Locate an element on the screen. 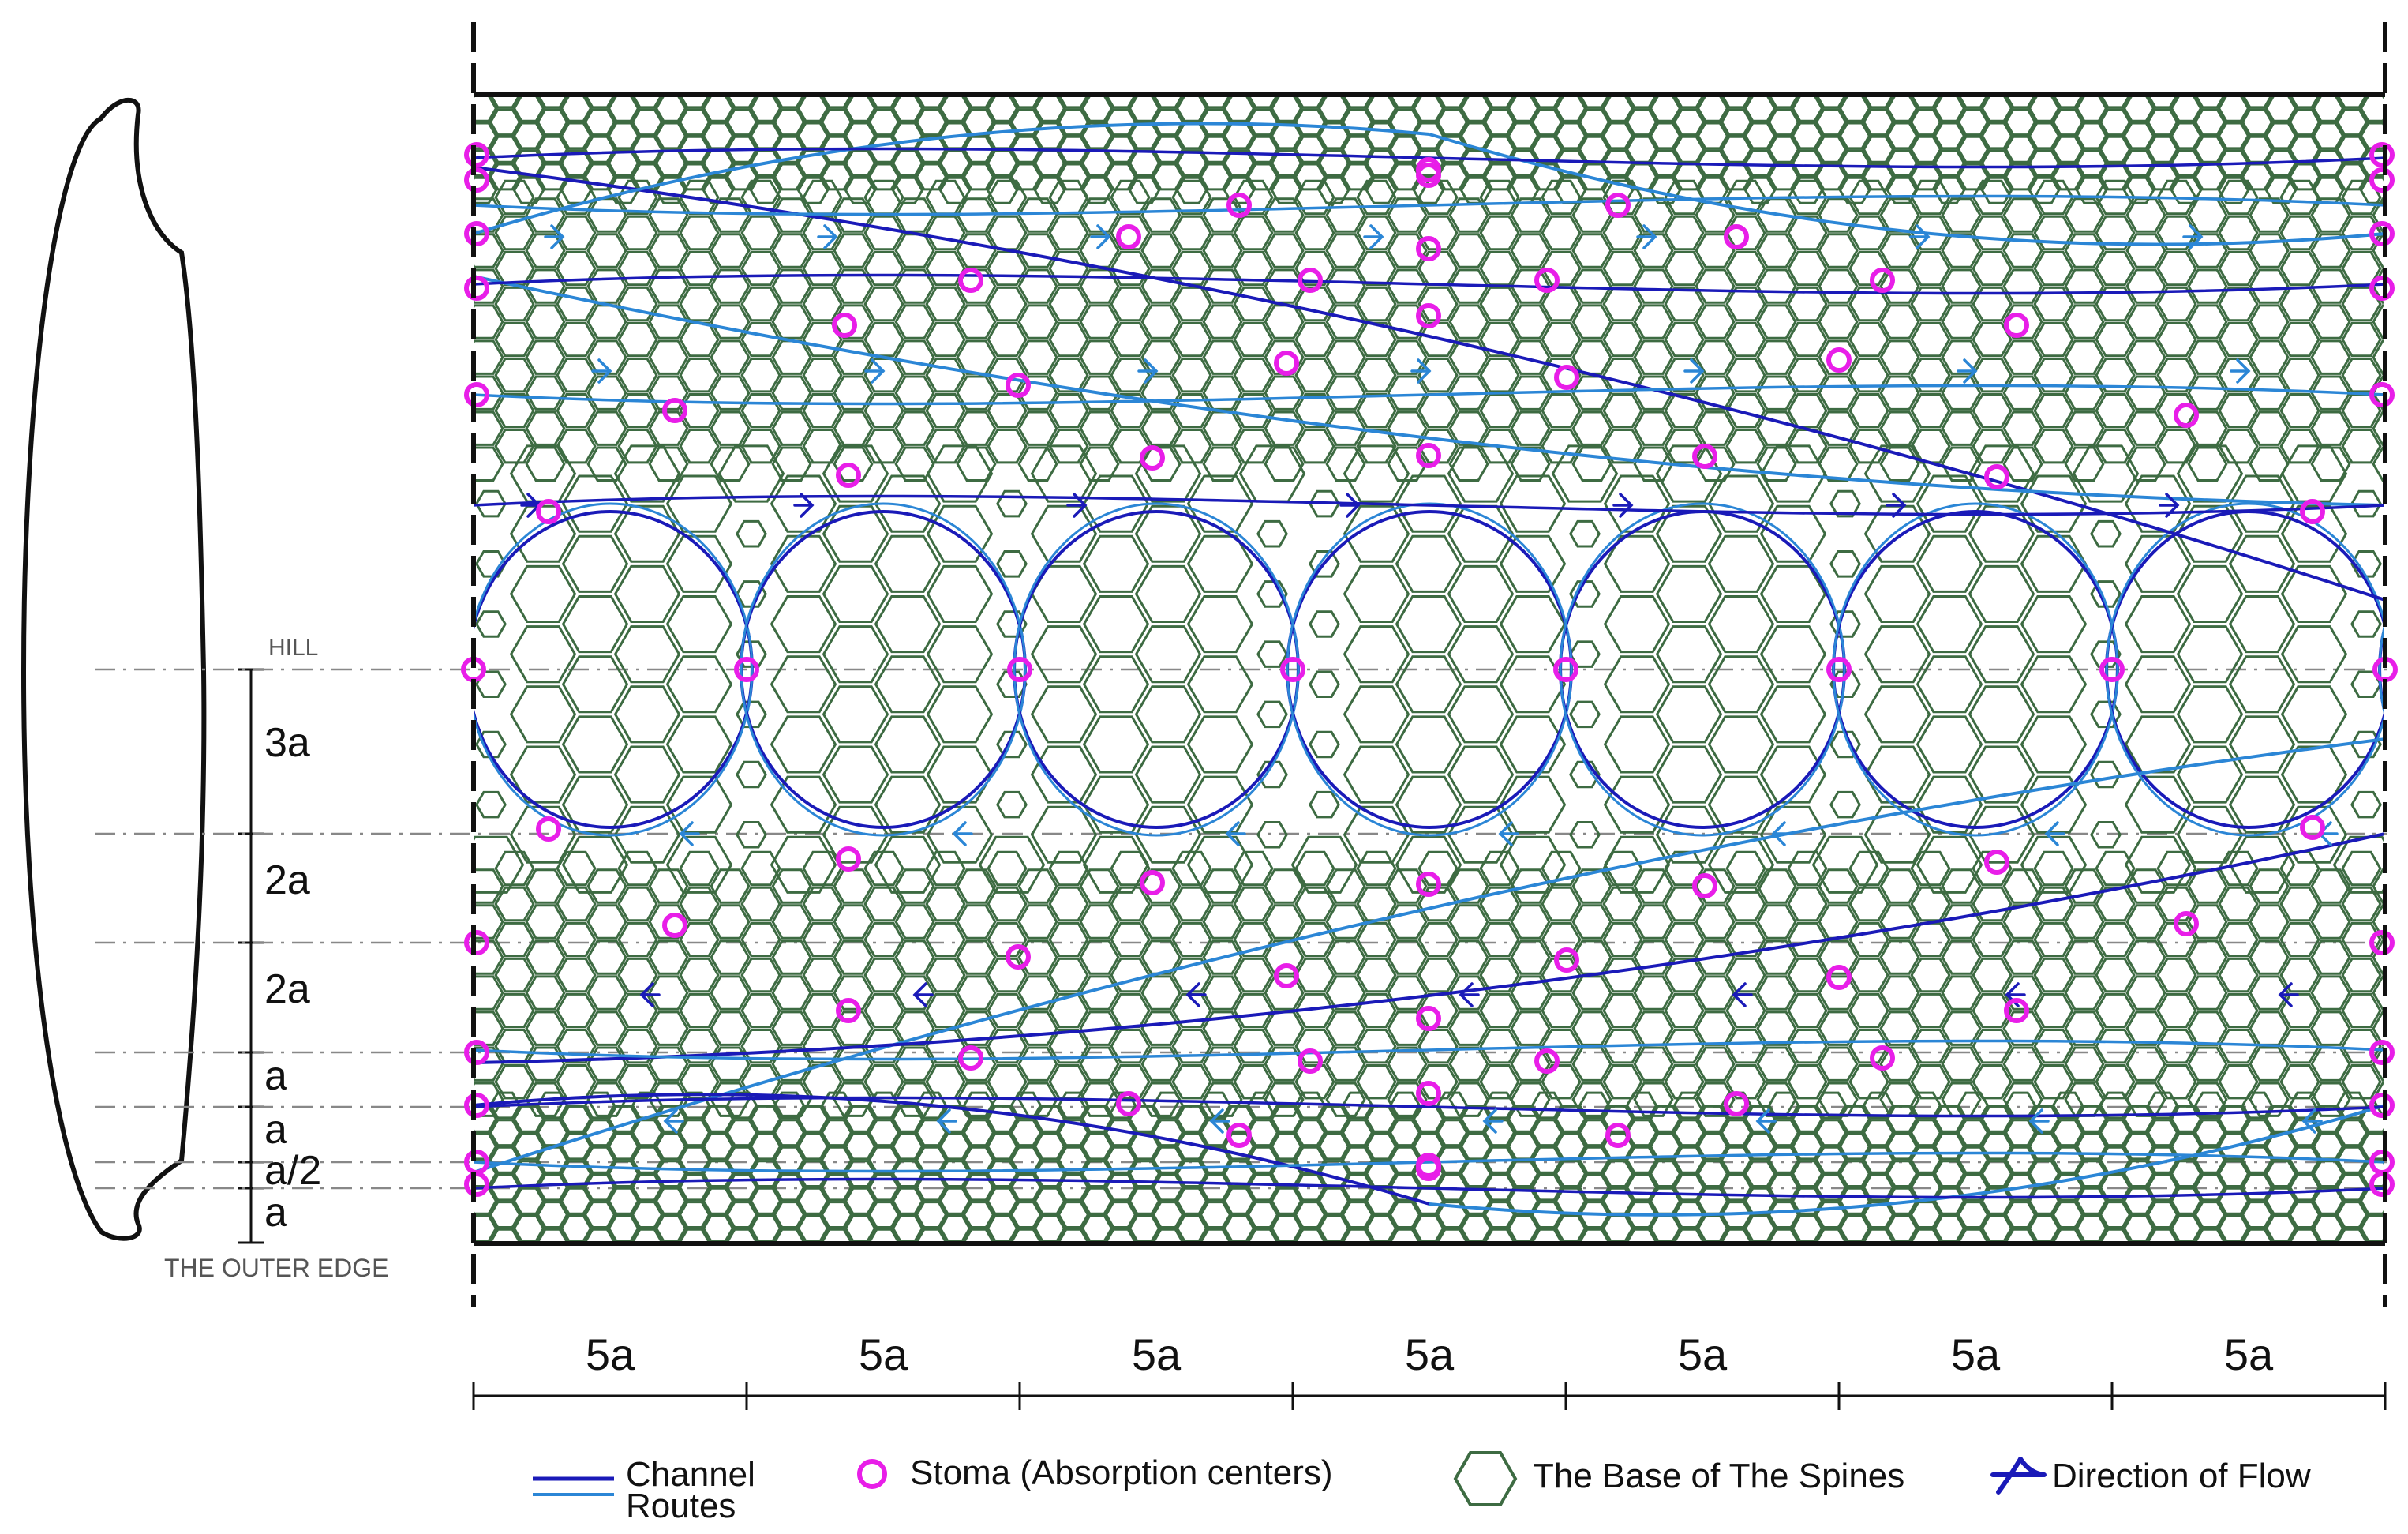 The image size is (2408, 1534). hexagon-icon is located at coordinates (1485, 1478).